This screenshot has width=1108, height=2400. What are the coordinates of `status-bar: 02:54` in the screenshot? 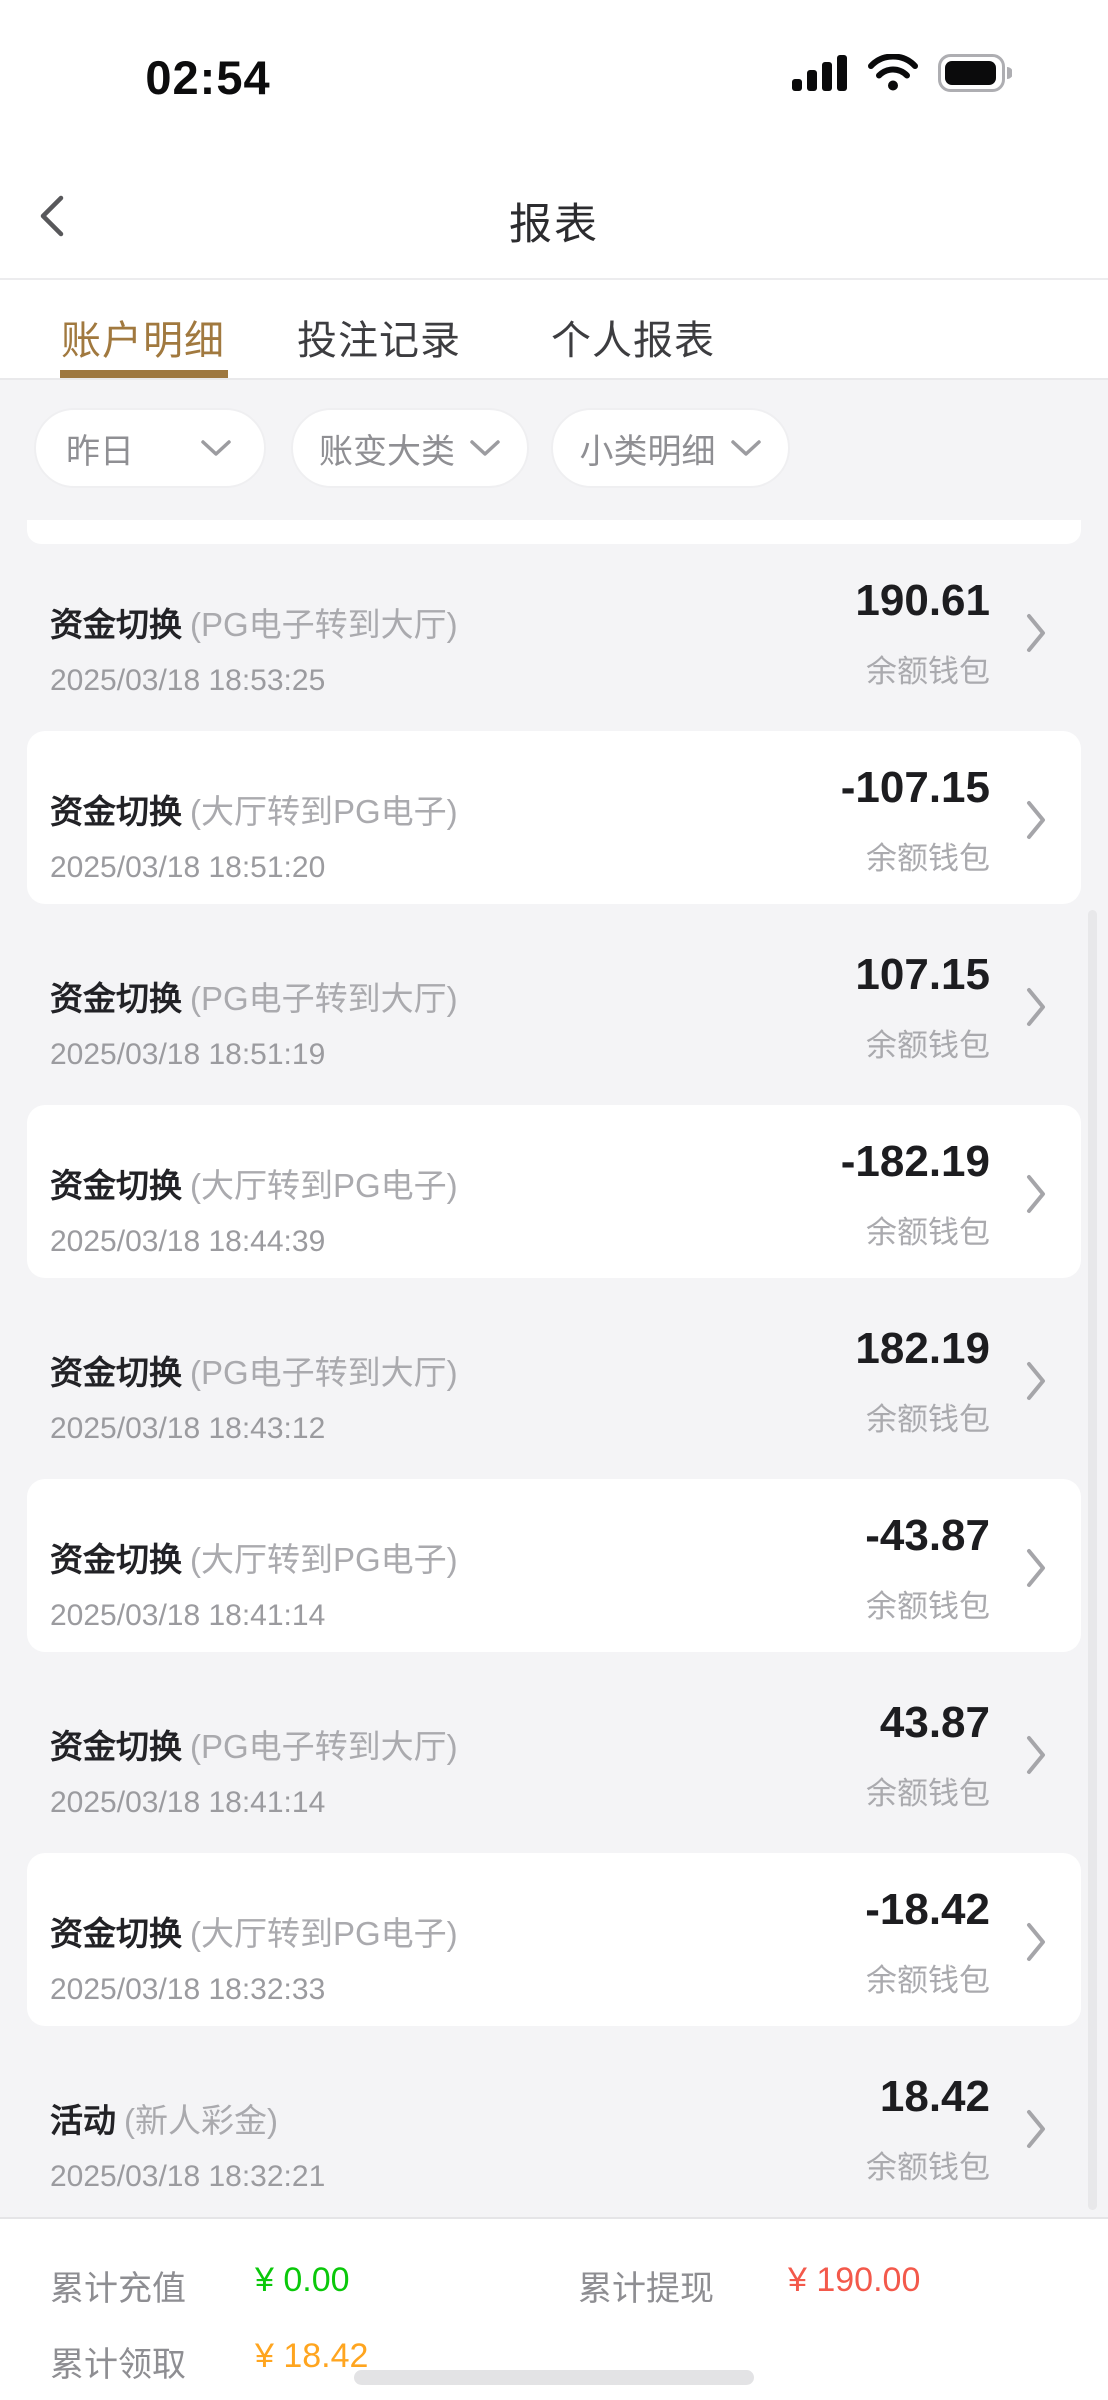 It's located at (554, 75).